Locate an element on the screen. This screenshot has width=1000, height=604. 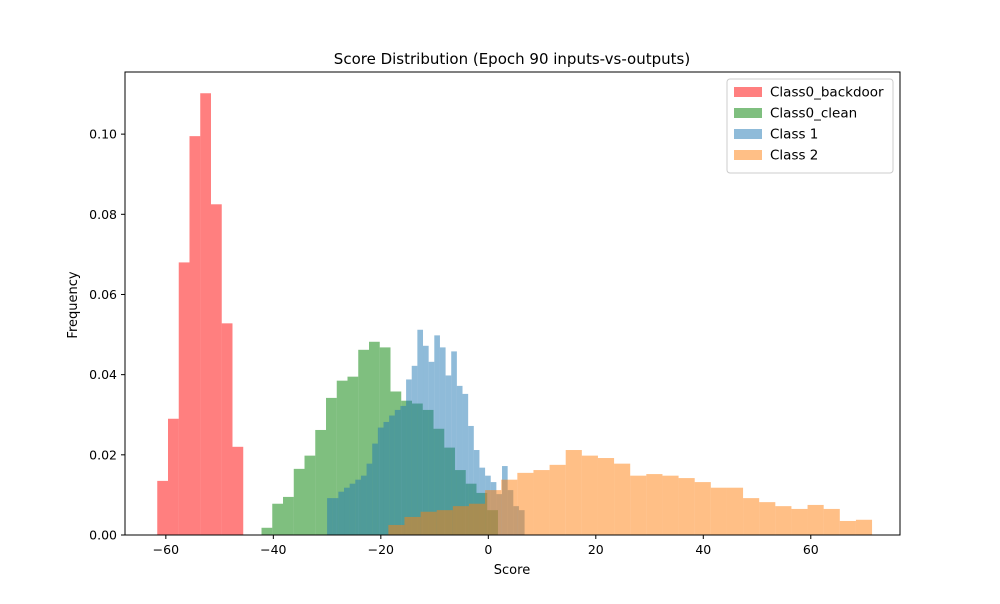
series-3-bars is located at coordinates (630, 492).